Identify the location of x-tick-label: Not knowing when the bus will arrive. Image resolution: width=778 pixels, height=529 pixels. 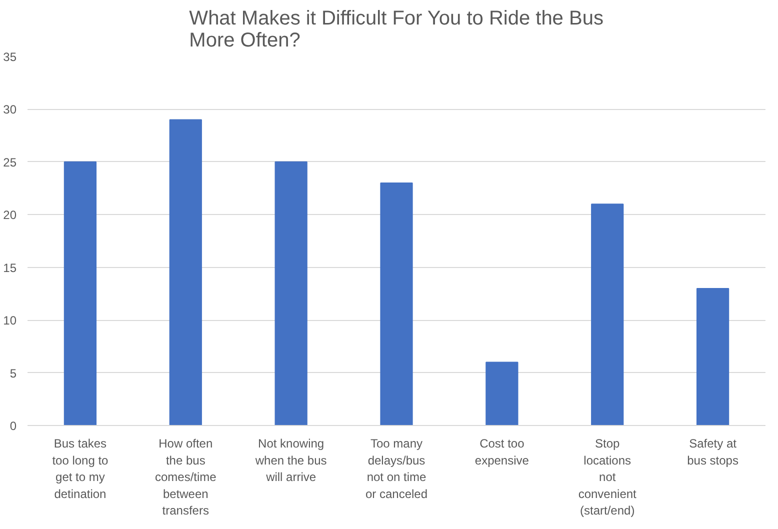
(290, 460).